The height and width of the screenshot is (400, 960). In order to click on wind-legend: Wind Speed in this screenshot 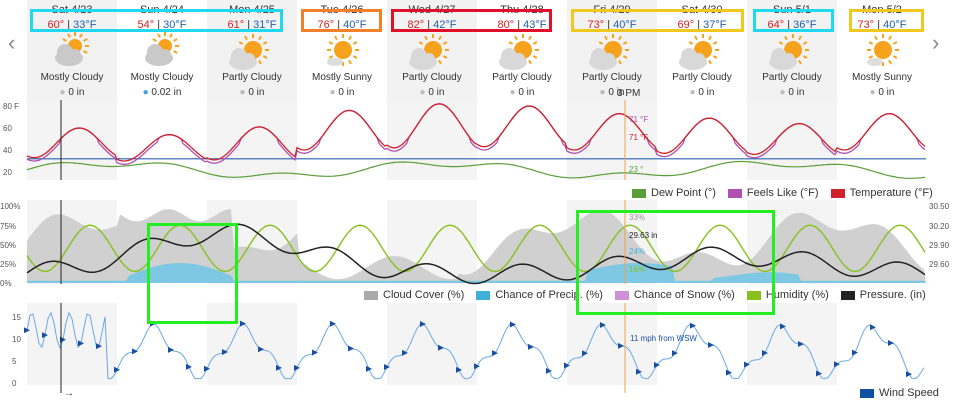, I will do `click(893, 393)`.